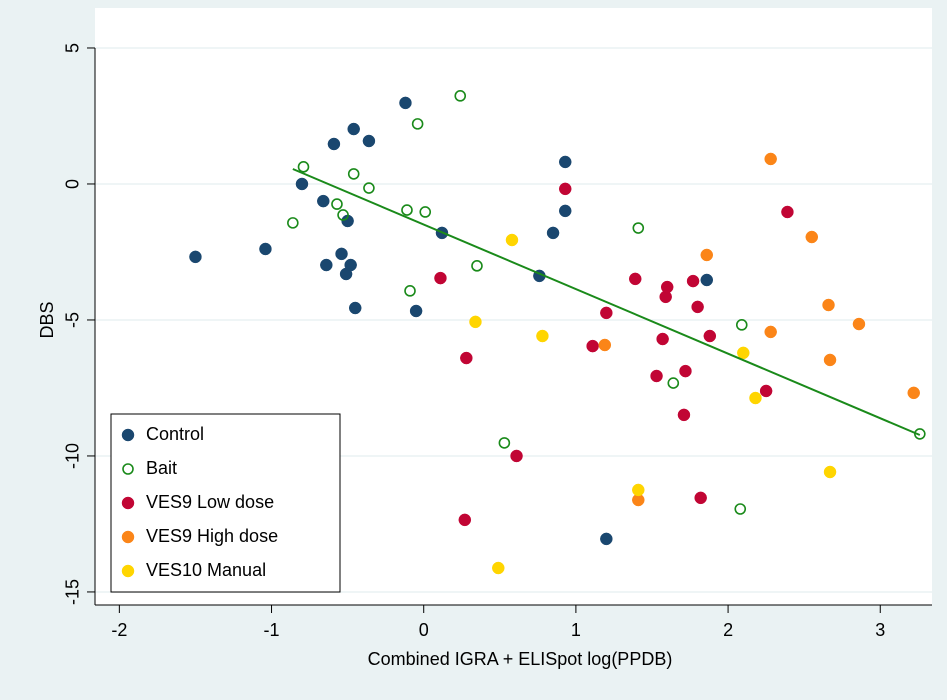 This screenshot has width=947, height=700. Describe the element at coordinates (119, 630) in the screenshot. I see `x-tick-label: -2` at that location.